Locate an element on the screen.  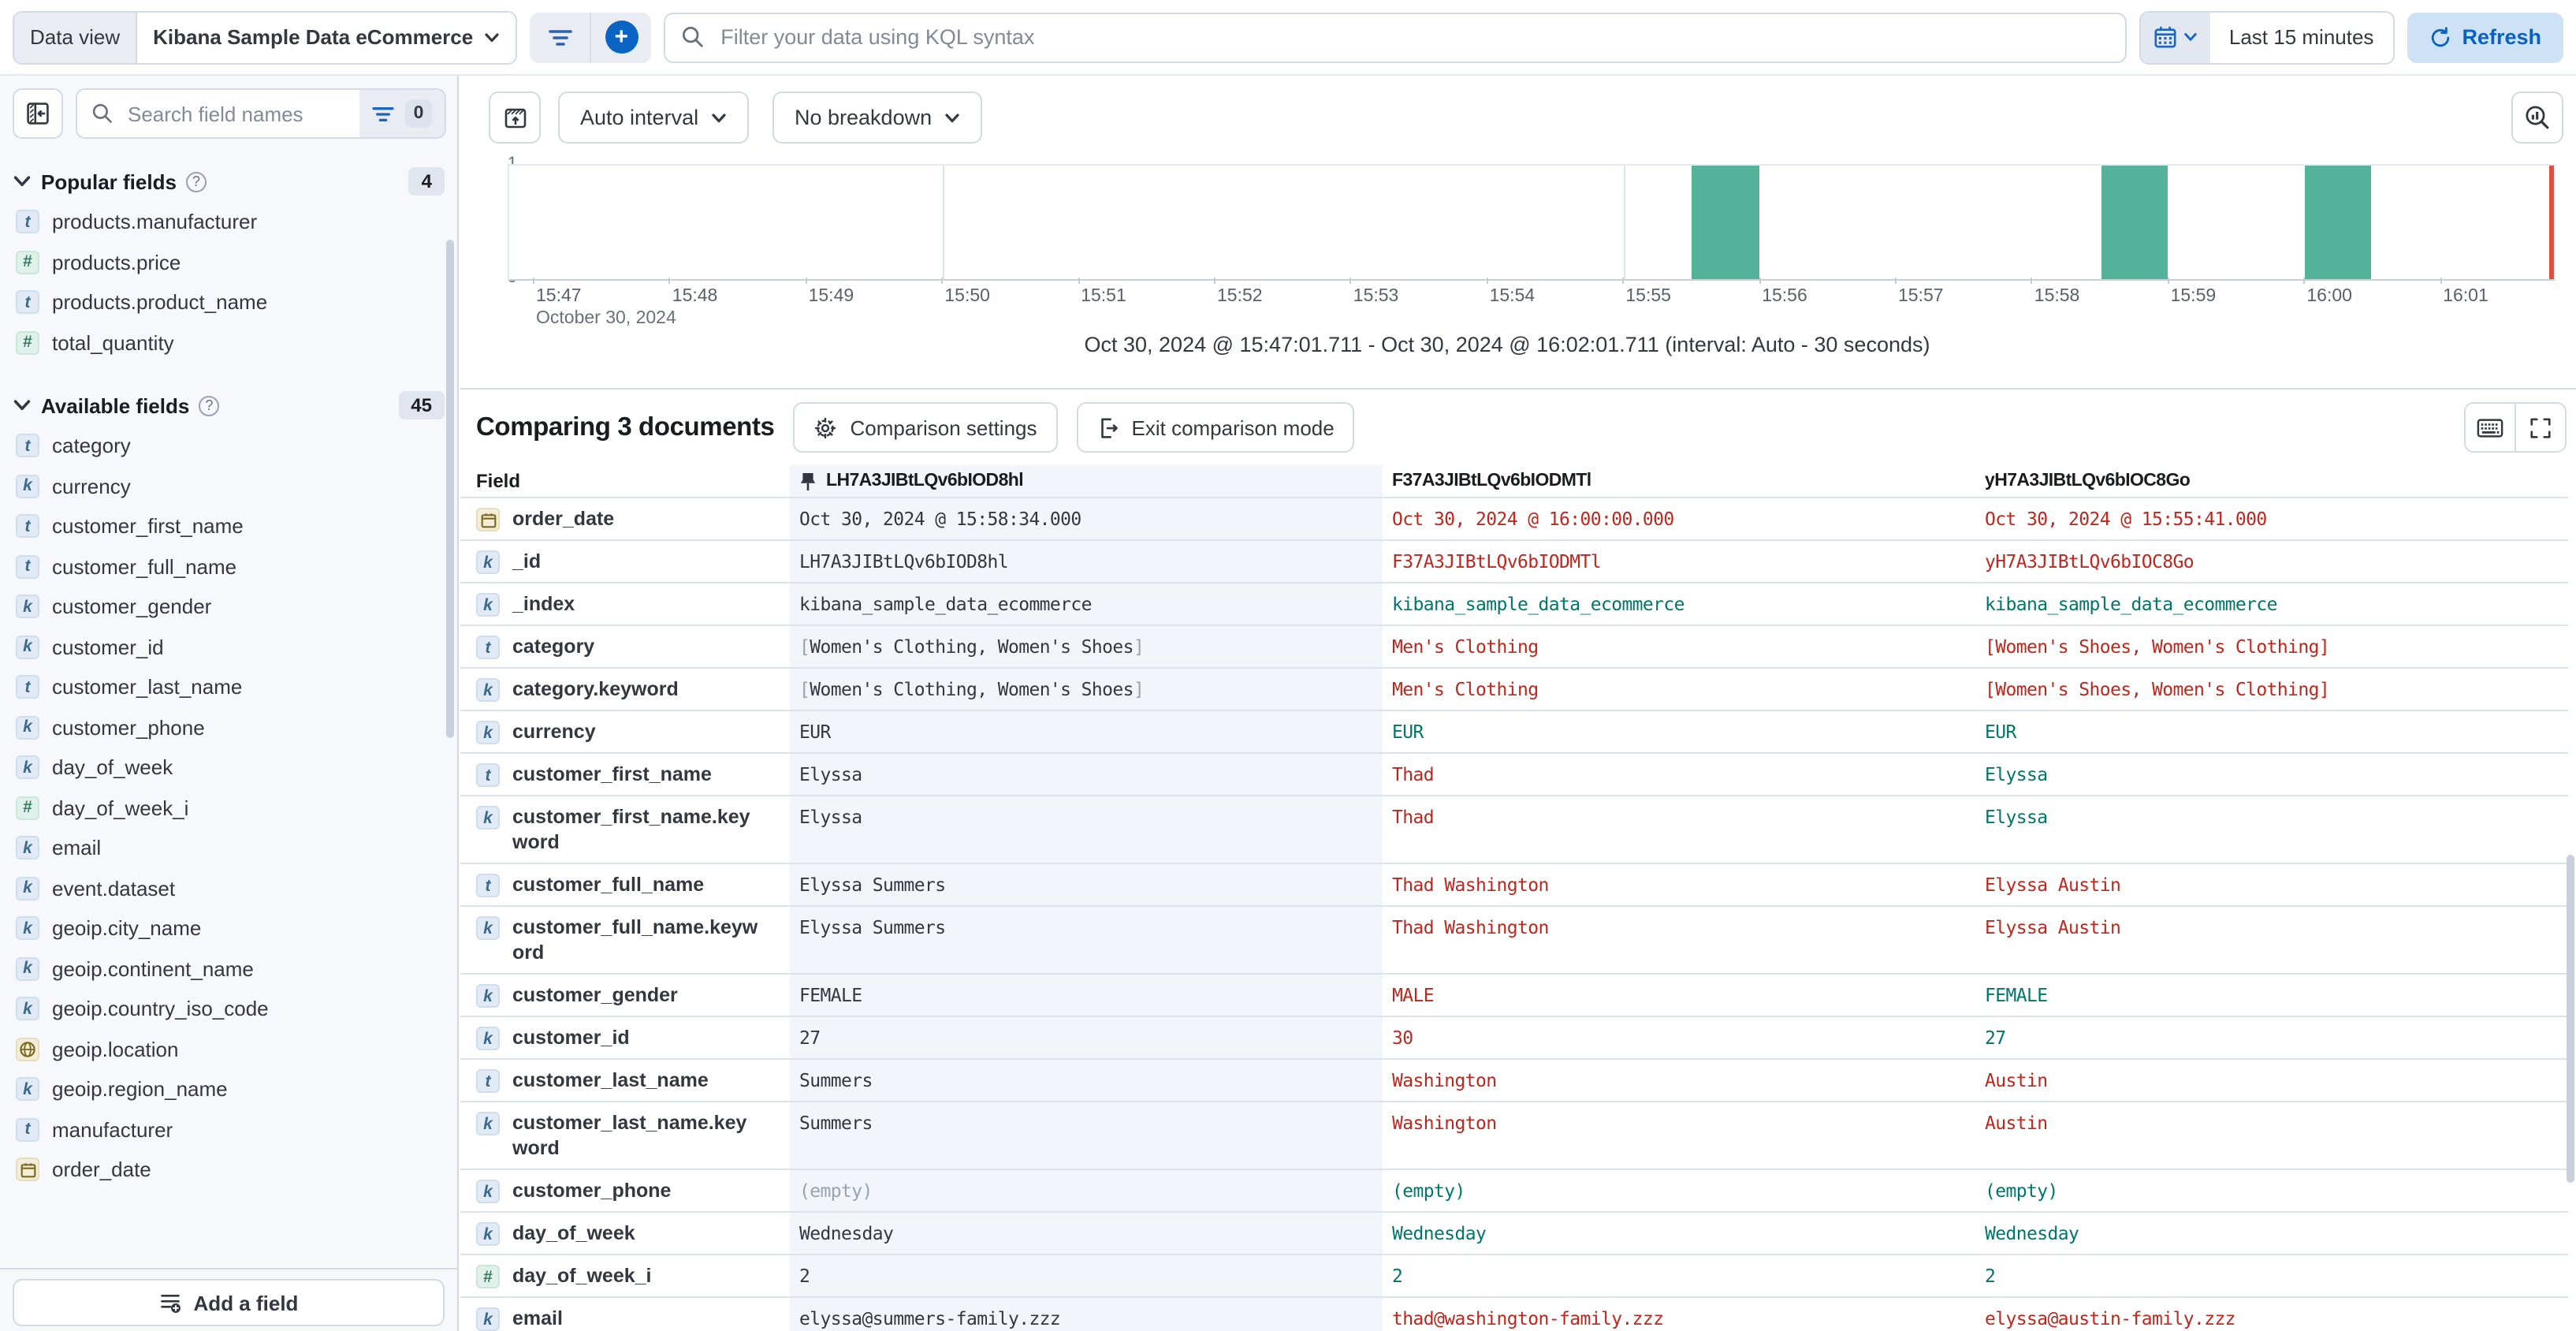
sidebar-field-item: k email is located at coordinates (229, 848).